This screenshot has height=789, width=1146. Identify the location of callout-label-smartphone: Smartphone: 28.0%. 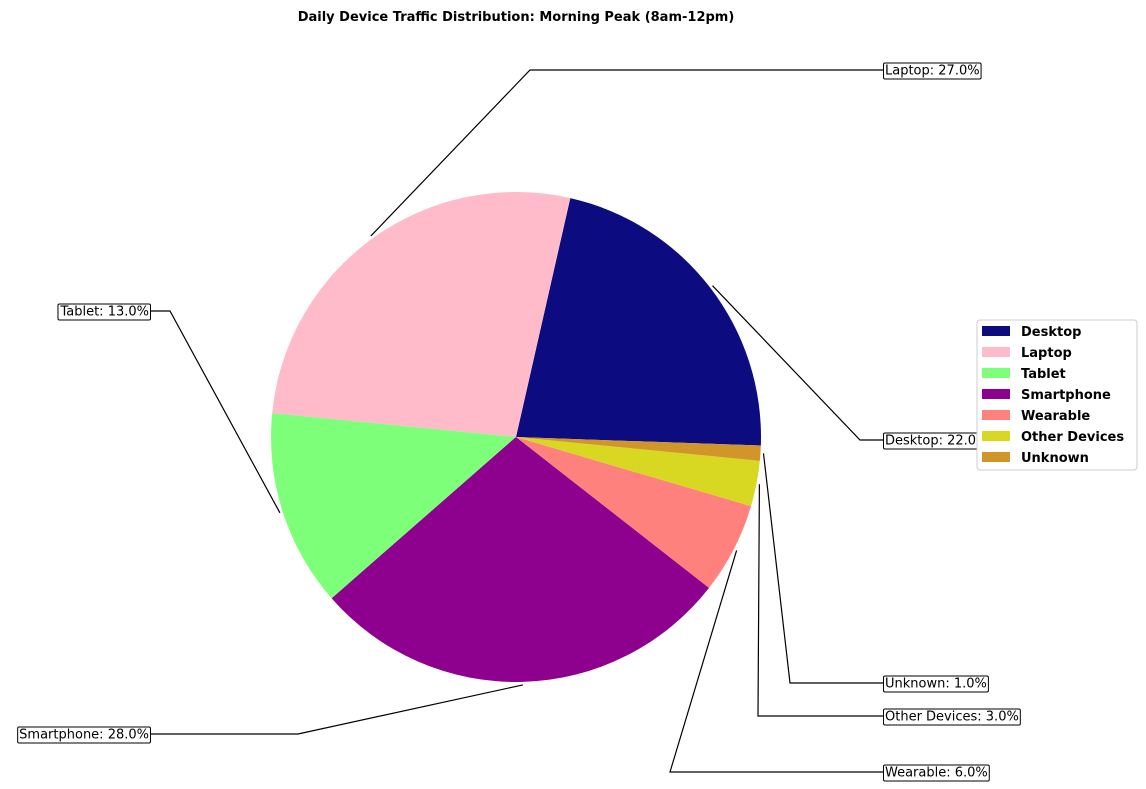
(84, 735).